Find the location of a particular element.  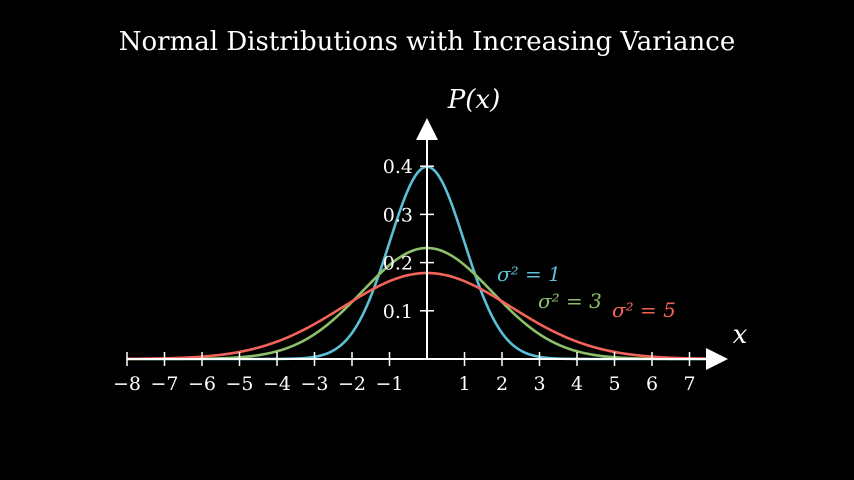

x-tick-label: 5 is located at coordinates (614, 384).